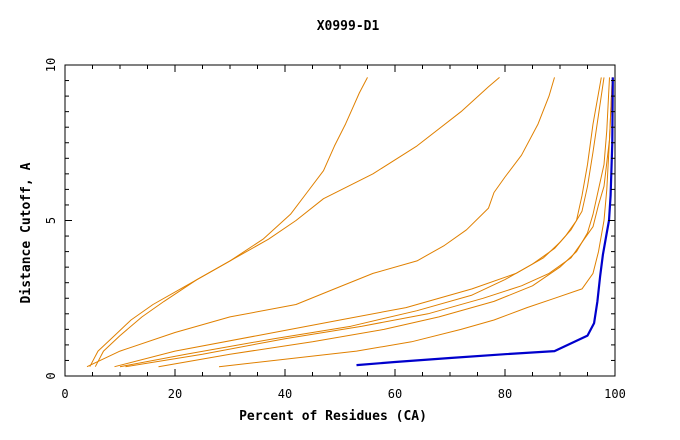  Describe the element at coordinates (51, 220) in the screenshot. I see `y-tick-label: 5` at that location.